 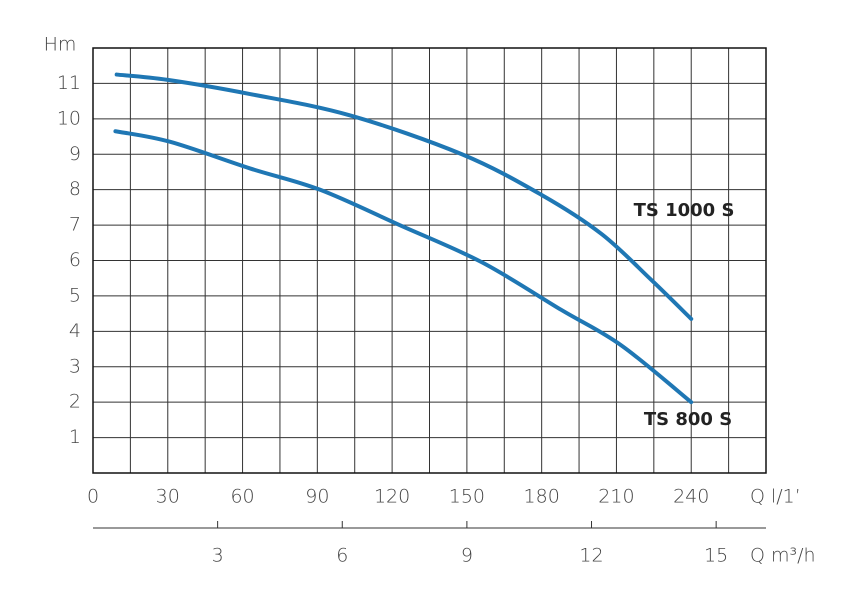 What do you see at coordinates (716, 556) in the screenshot?
I see `x2-tick-label: 15` at bounding box center [716, 556].